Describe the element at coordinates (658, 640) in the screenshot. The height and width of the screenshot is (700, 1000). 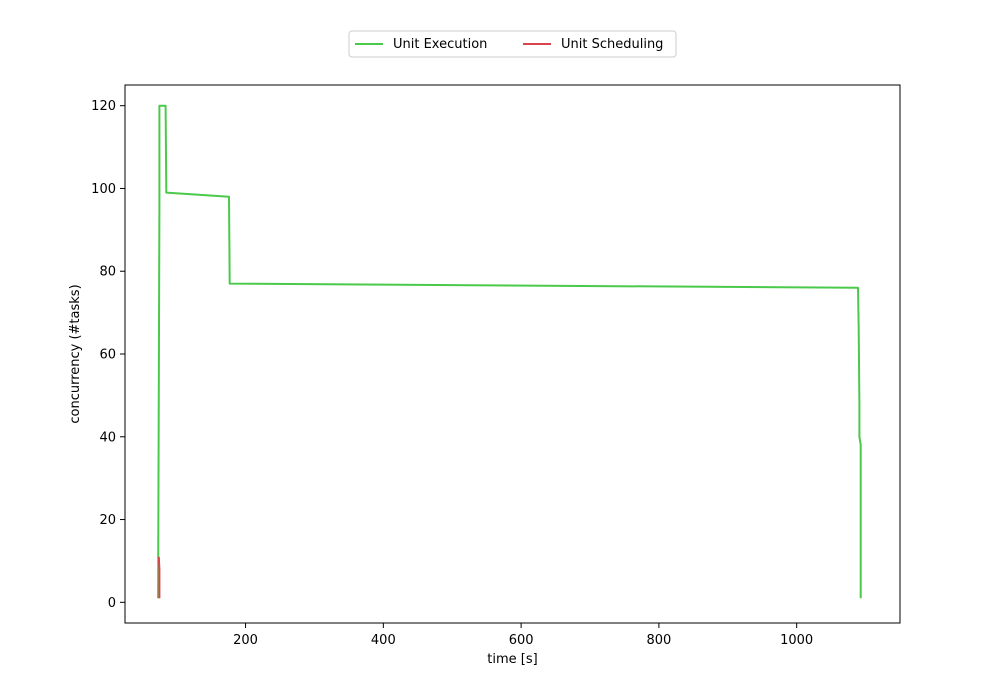
I see `x-tick-label: 800` at that location.